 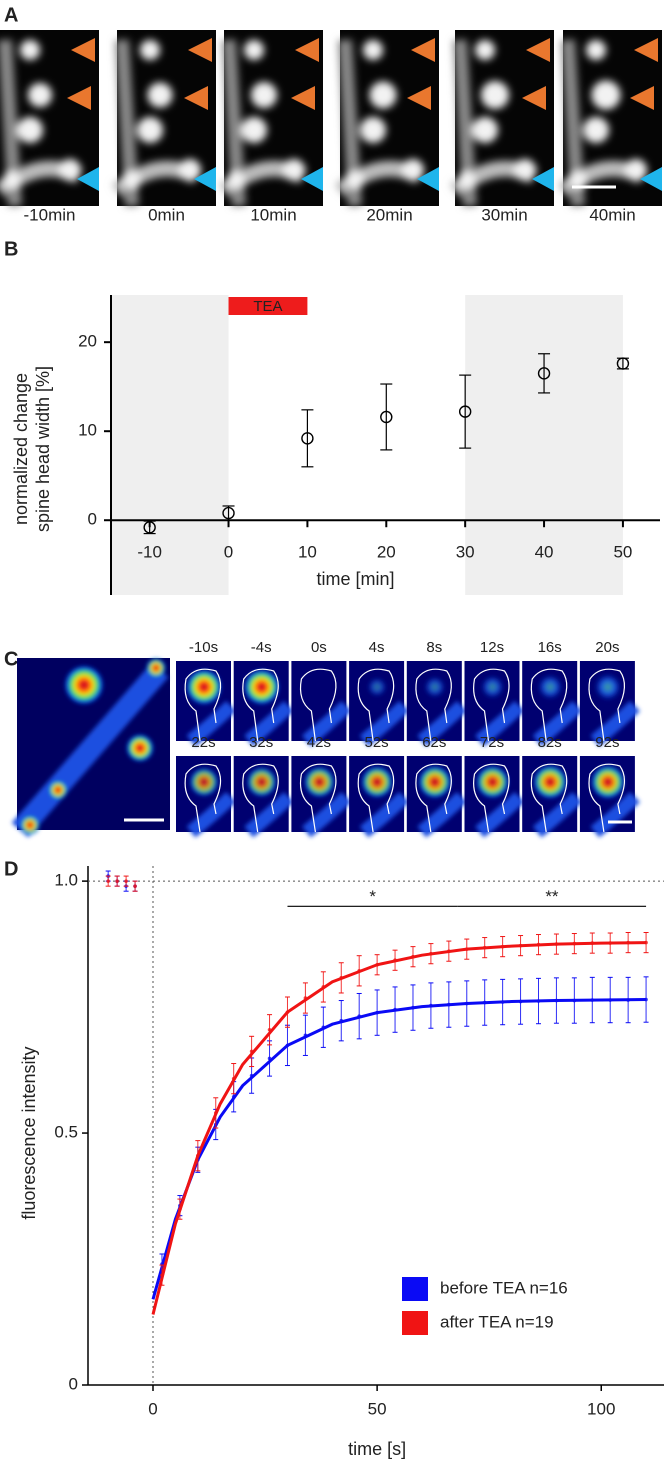 I want to click on x-tick-label: -10, so click(x=149, y=552).